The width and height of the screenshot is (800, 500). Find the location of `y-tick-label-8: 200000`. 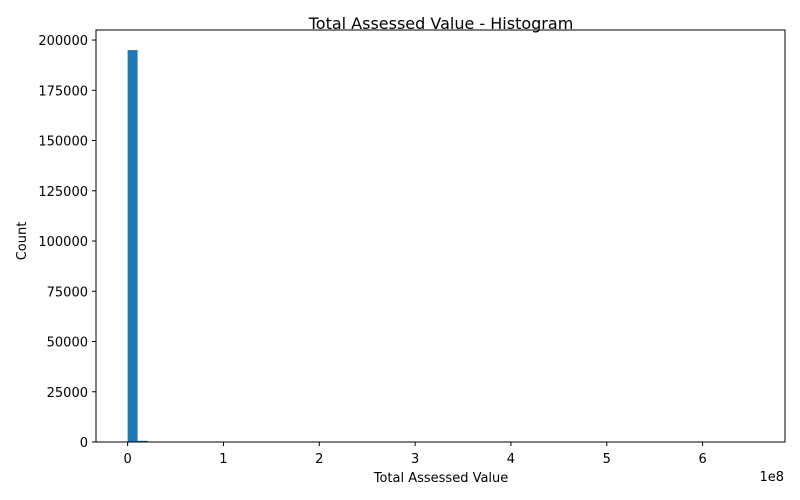

y-tick-label-8: 200000 is located at coordinates (63, 41).